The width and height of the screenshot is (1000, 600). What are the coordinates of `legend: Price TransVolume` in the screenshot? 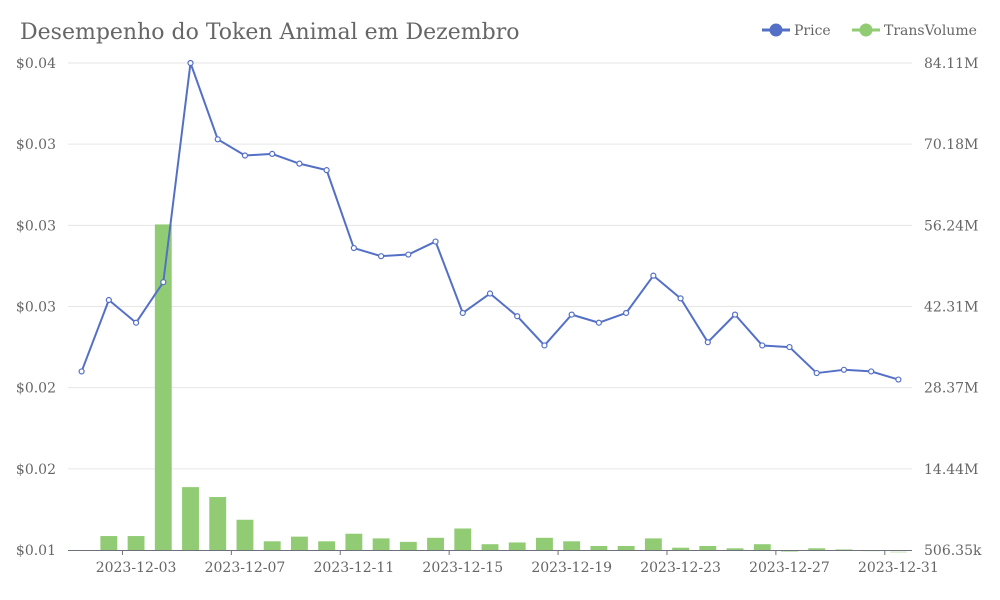 It's located at (869, 31).